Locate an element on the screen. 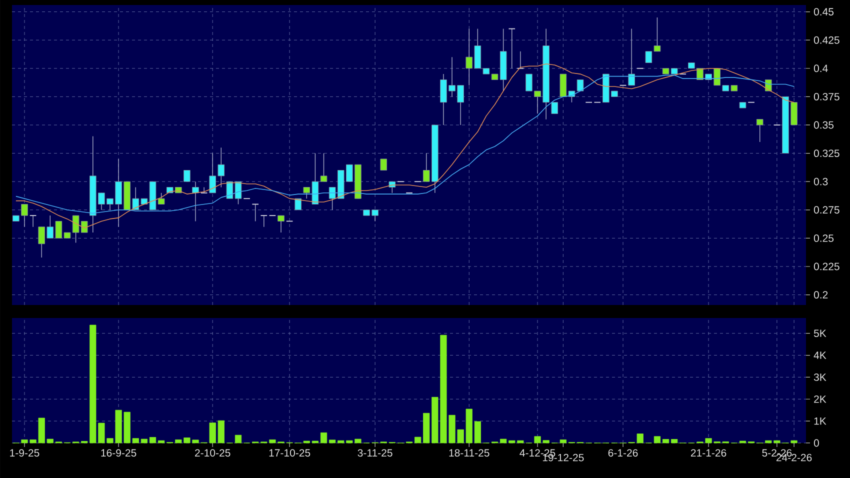  y-tick-label: 0.275 is located at coordinates (827, 210).